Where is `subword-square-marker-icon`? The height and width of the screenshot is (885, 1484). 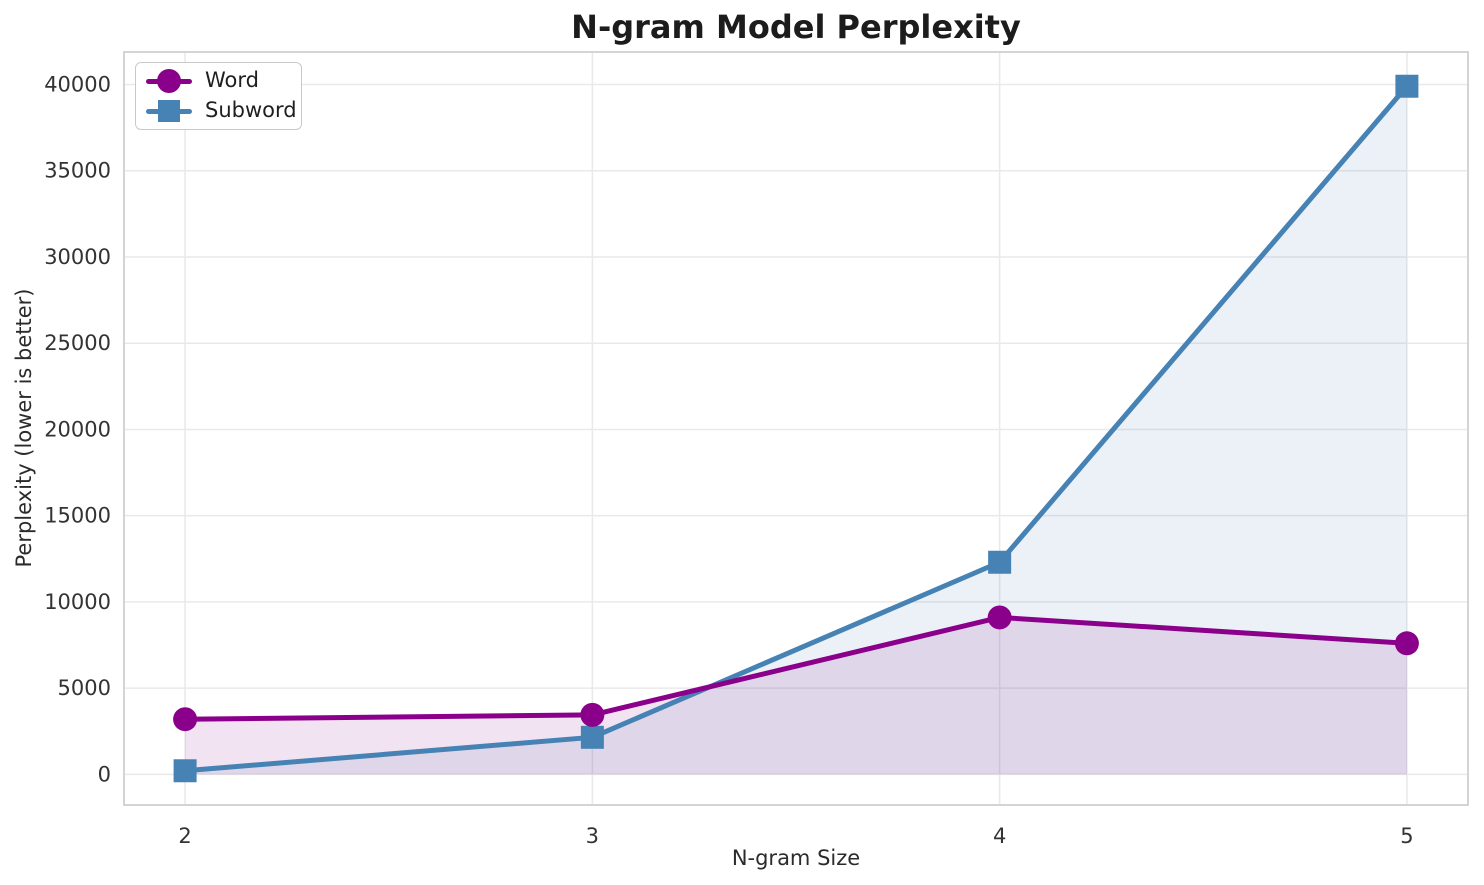 subword-square-marker-icon is located at coordinates (169, 111).